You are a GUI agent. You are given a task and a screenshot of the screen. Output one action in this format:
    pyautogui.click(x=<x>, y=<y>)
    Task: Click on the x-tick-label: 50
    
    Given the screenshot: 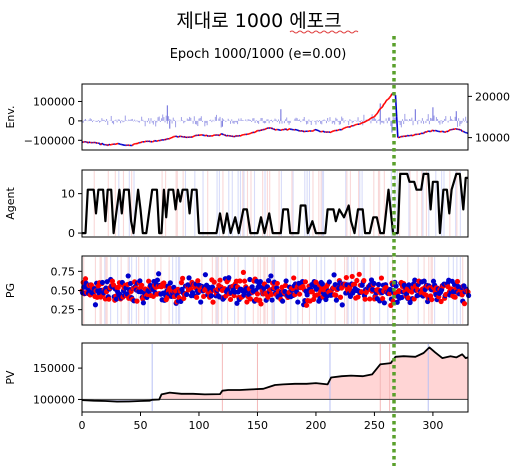 What is the action you would take?
    pyautogui.click(x=140, y=425)
    